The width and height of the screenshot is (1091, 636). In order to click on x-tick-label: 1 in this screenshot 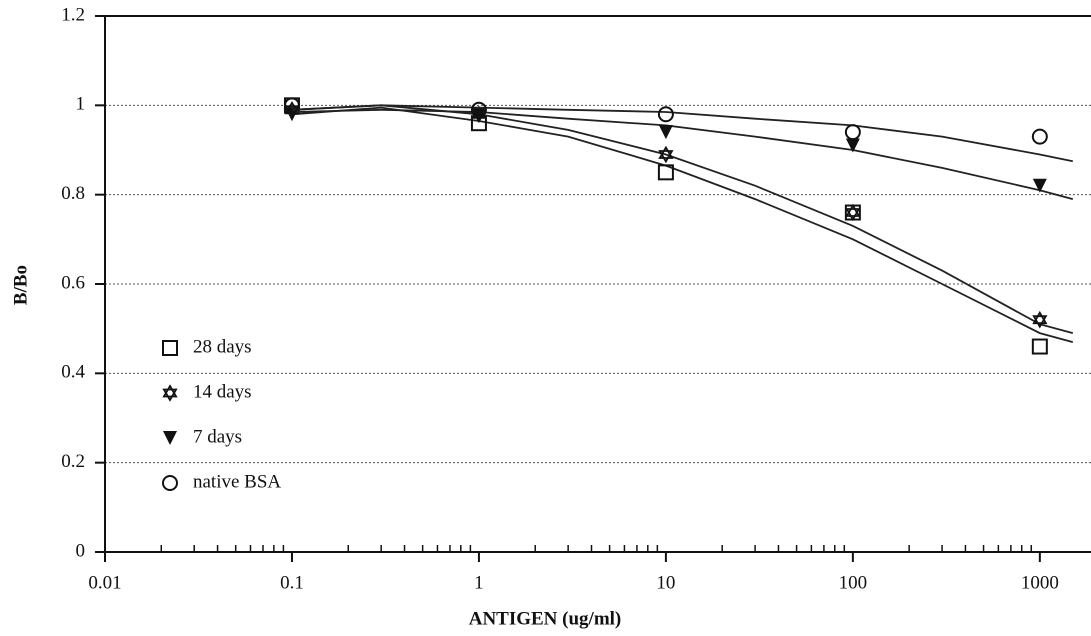, I will do `click(479, 582)`.